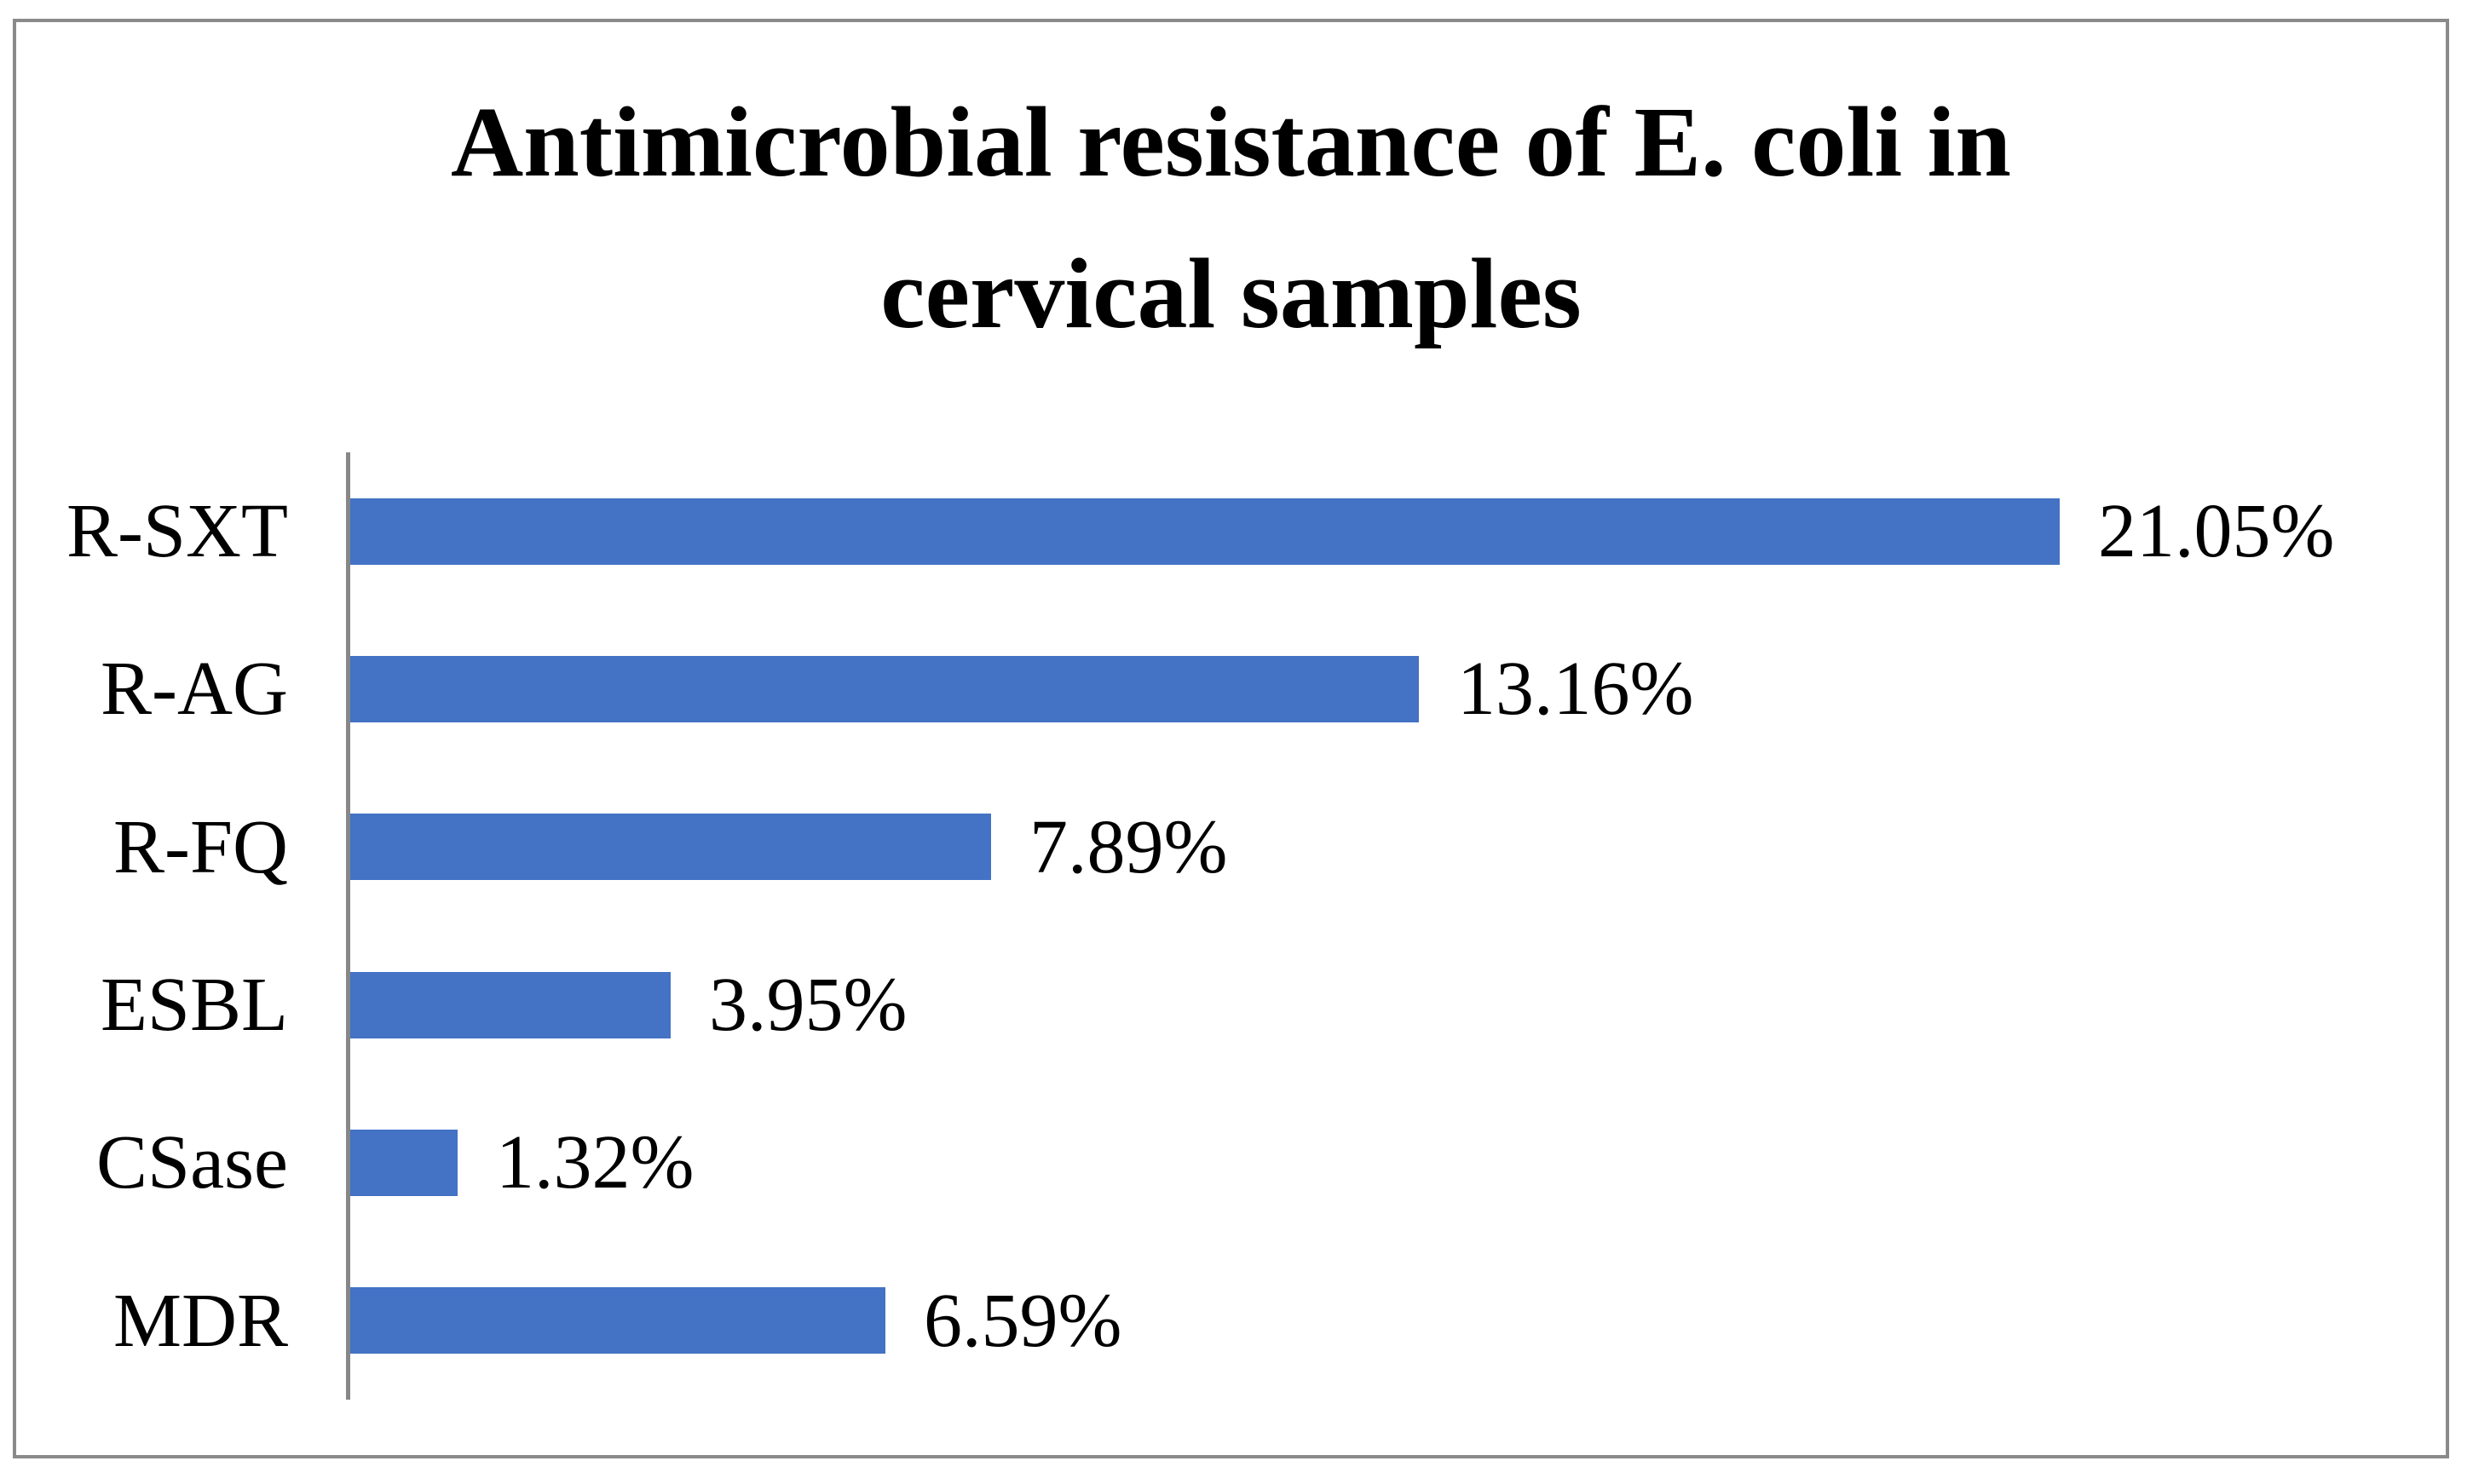 Image resolution: width=2473 pixels, height=1484 pixels. What do you see at coordinates (194, 689) in the screenshot?
I see `category-label-r-ag: R-AG` at bounding box center [194, 689].